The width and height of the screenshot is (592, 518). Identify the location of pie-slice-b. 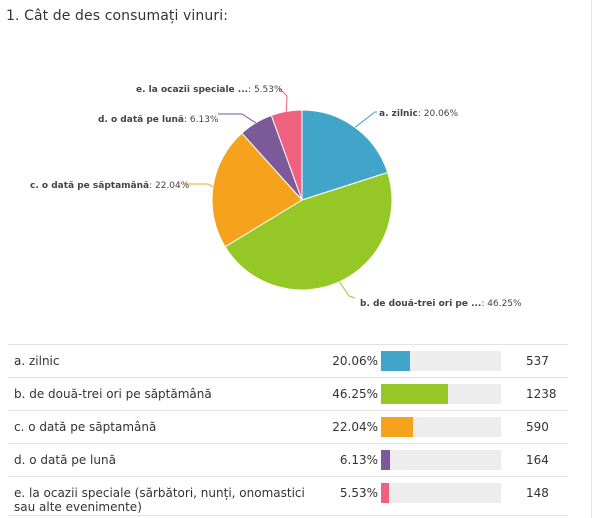
(308, 231).